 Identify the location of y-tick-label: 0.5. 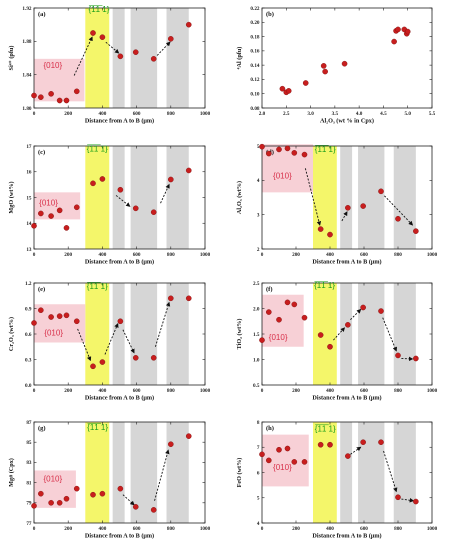
(256, 386).